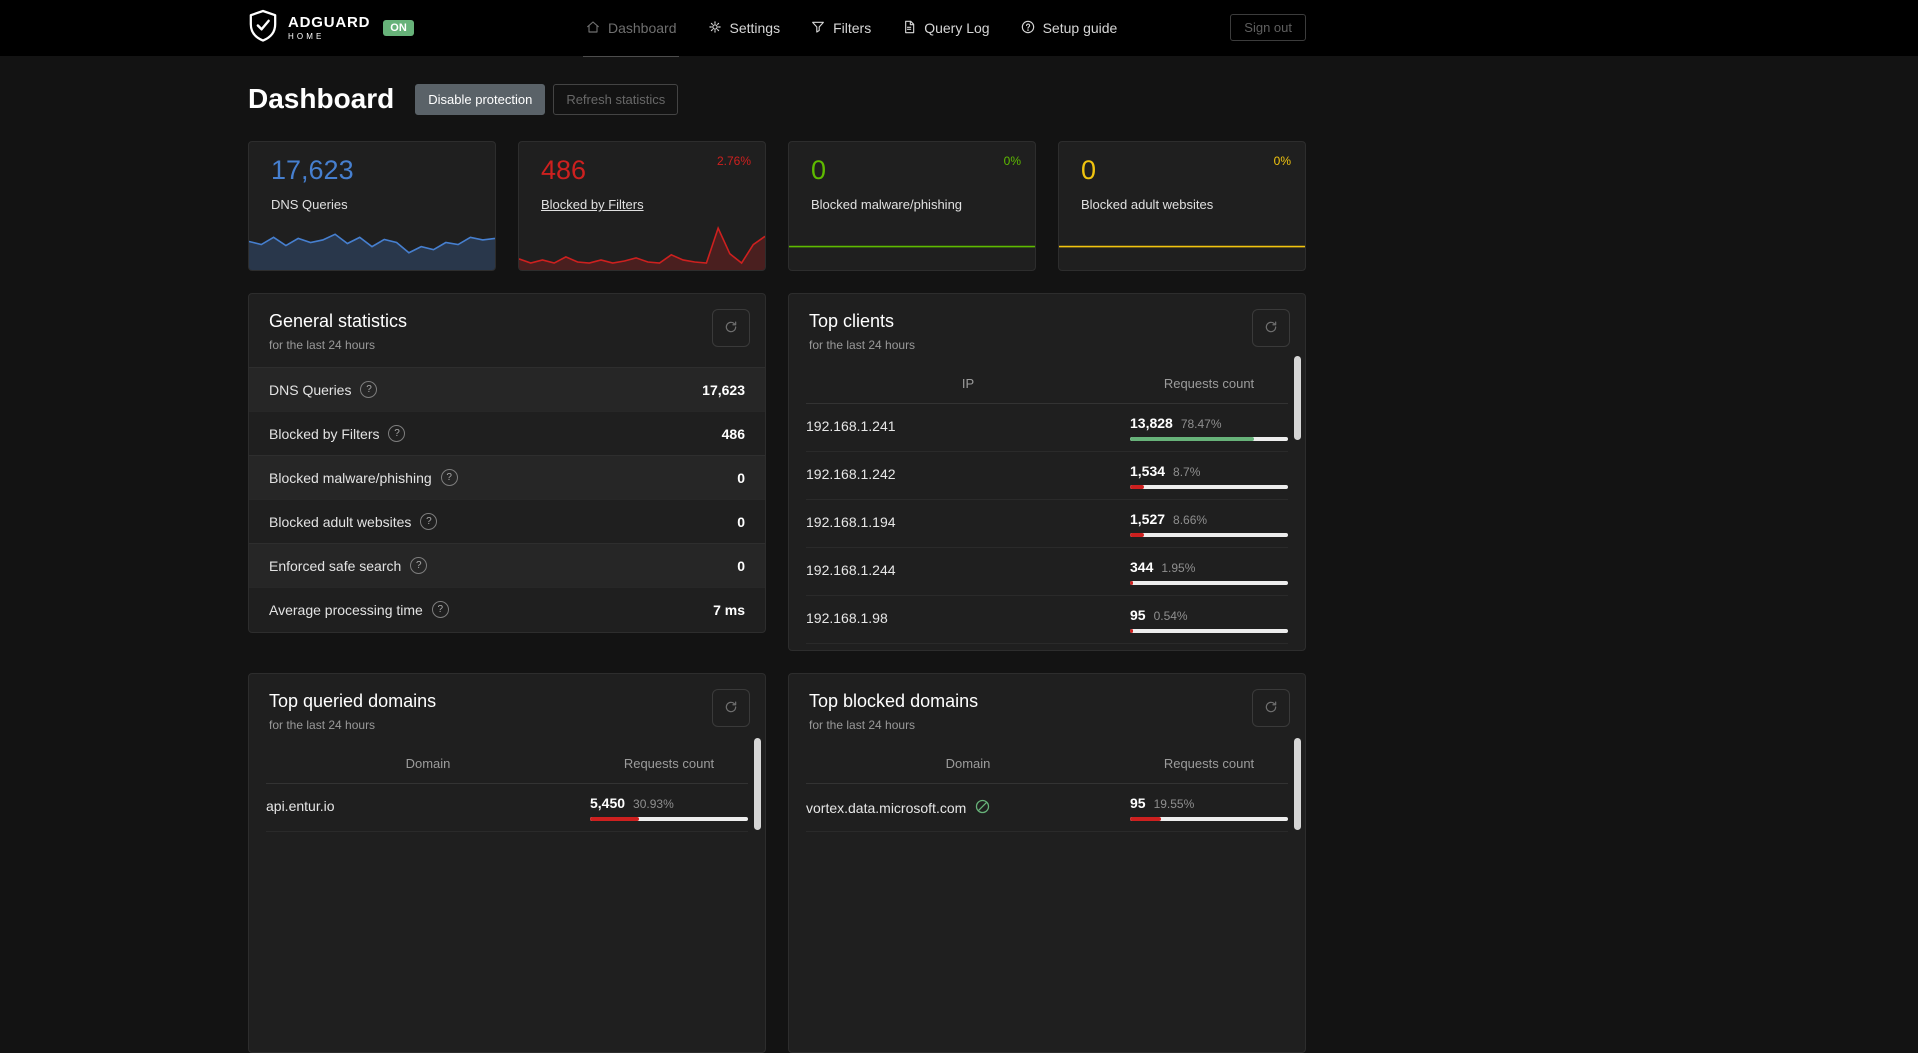 This screenshot has height=1053, width=1918. I want to click on nav-item-query-log: Query Log, so click(945, 28).